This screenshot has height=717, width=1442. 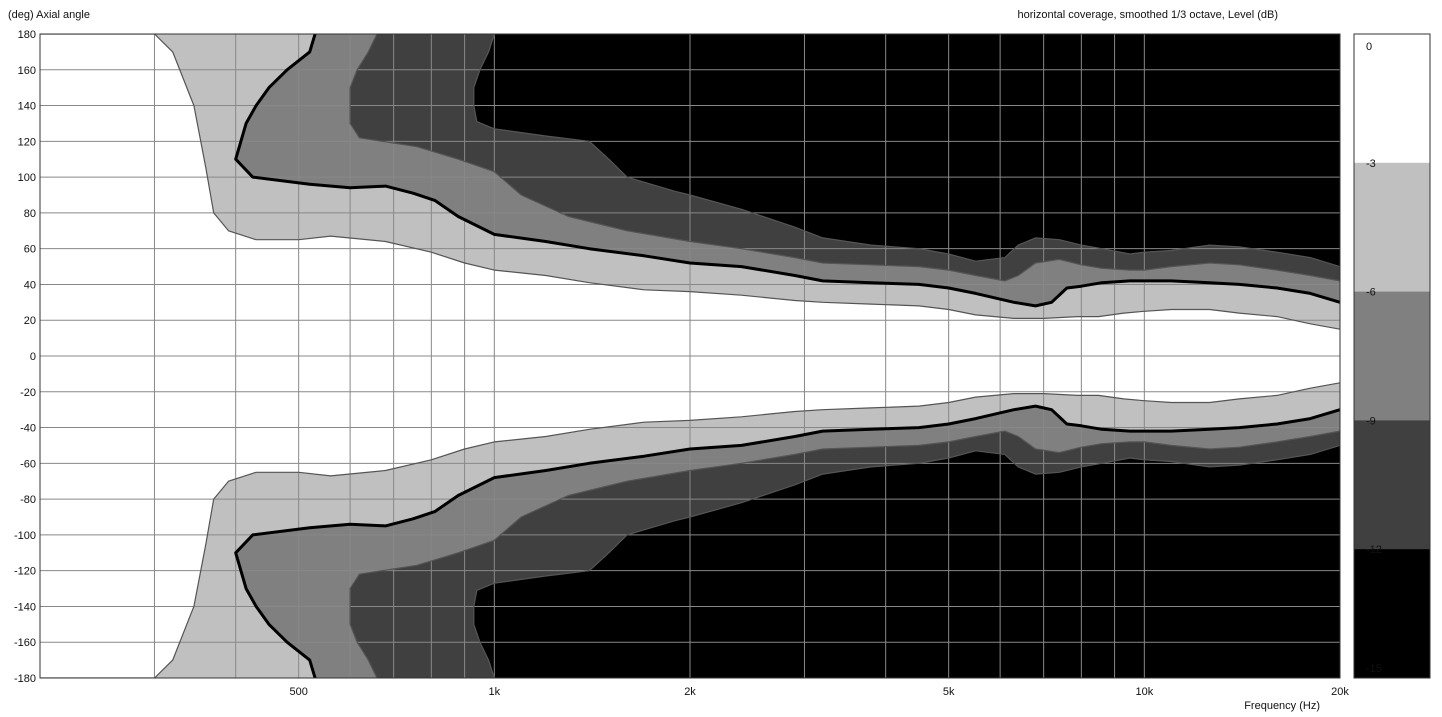 What do you see at coordinates (298, 692) in the screenshot?
I see `x-tick-label: 500` at bounding box center [298, 692].